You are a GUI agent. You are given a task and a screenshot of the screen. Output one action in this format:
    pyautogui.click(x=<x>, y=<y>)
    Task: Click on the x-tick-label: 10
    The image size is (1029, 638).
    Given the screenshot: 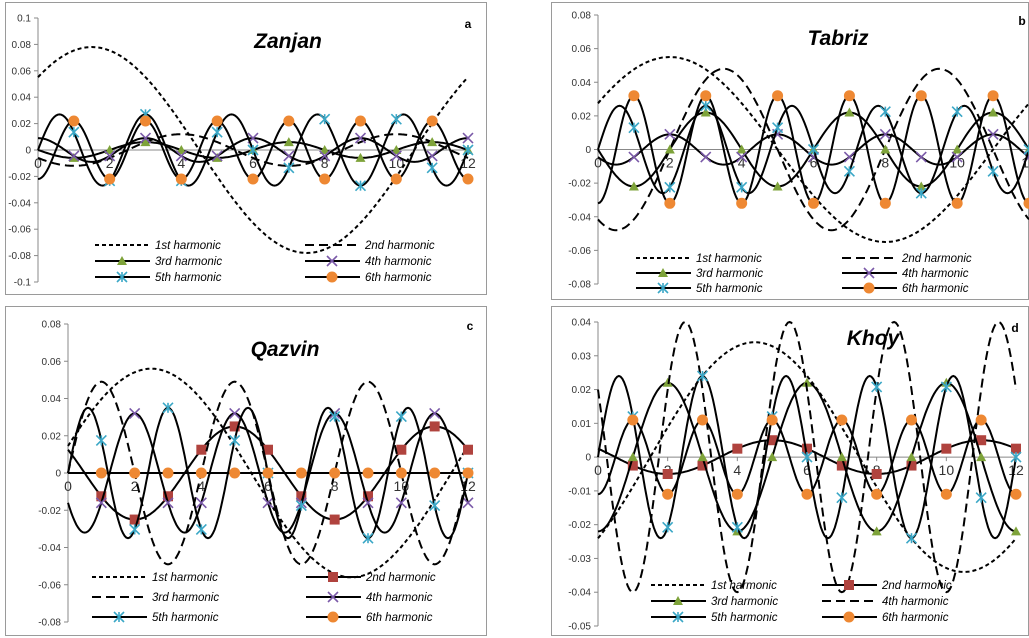 What is the action you would take?
    pyautogui.click(x=957, y=163)
    